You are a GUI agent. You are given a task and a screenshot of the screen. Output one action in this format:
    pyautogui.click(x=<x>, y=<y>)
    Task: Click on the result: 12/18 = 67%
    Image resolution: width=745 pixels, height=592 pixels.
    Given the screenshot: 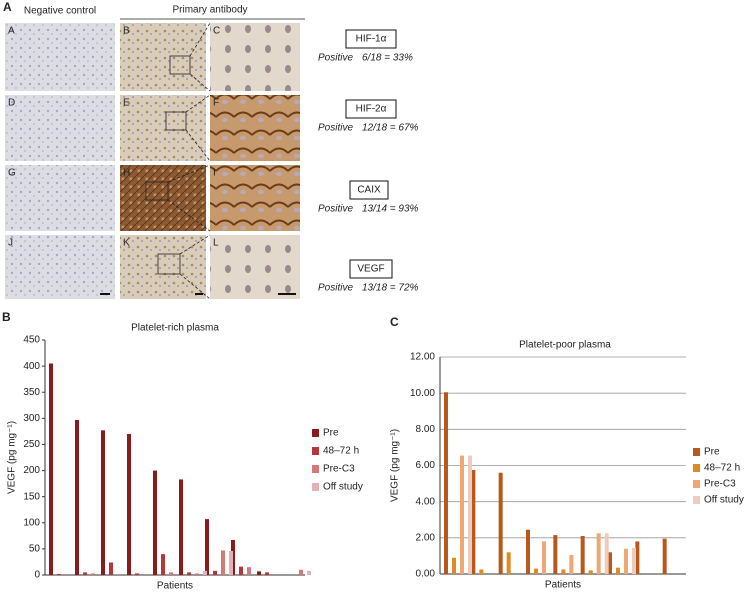 What is the action you would take?
    pyautogui.click(x=390, y=128)
    